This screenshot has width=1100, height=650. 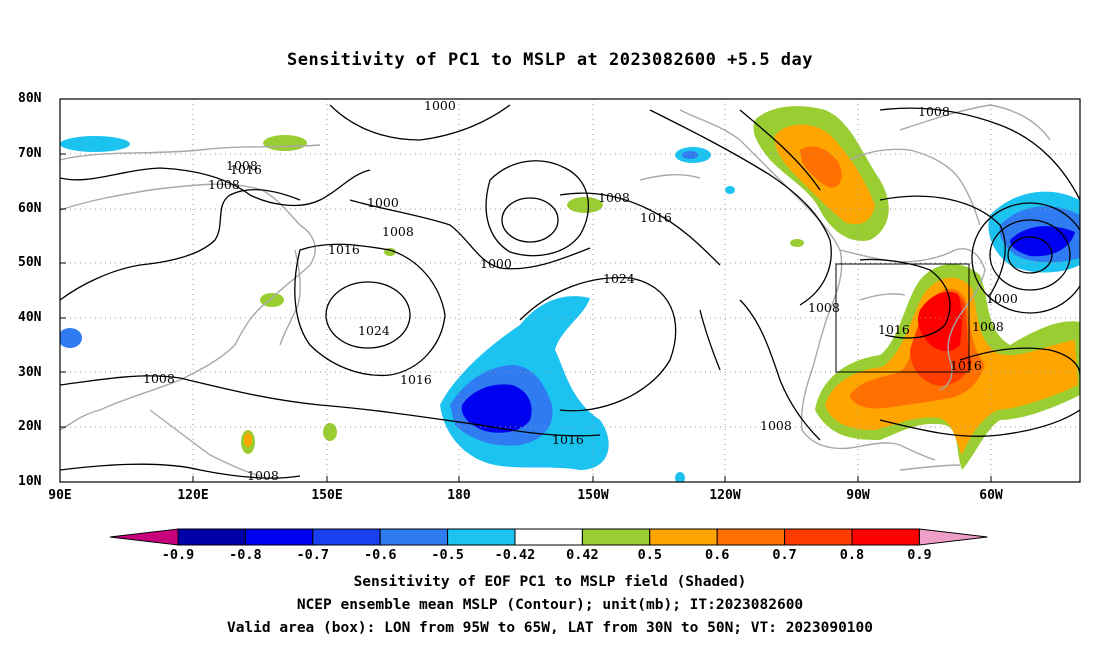 I want to click on positive-shade-canada-core, so click(x=821, y=167).